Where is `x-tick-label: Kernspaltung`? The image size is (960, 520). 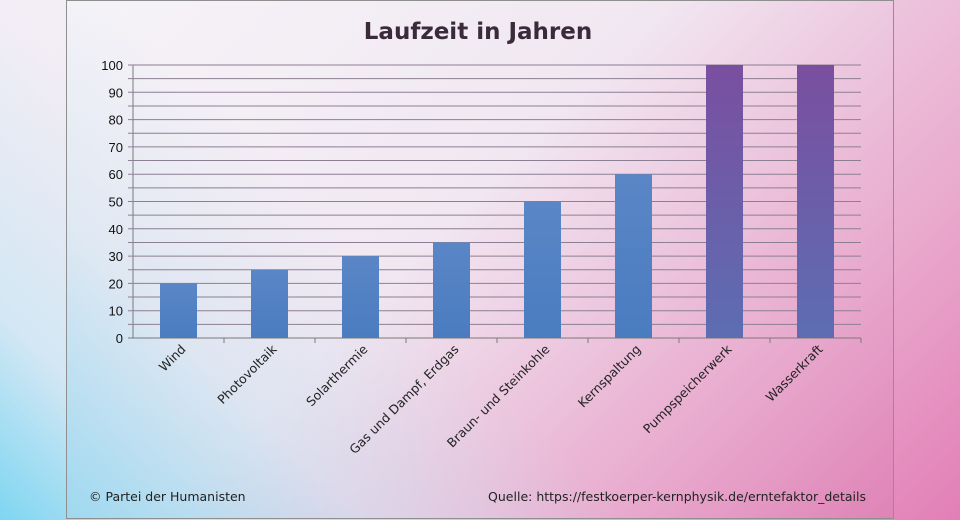
x-tick-label: Kernspaltung is located at coordinates (609, 376).